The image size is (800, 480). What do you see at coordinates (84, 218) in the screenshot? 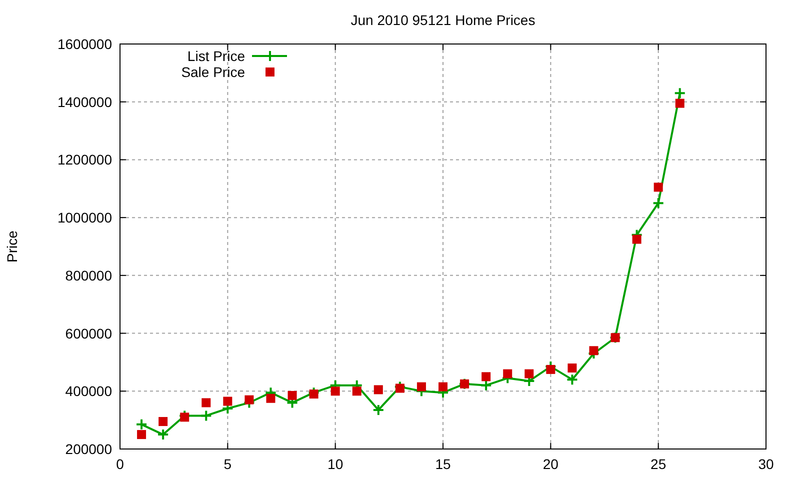
I see `y-tick-label: 1000000` at bounding box center [84, 218].